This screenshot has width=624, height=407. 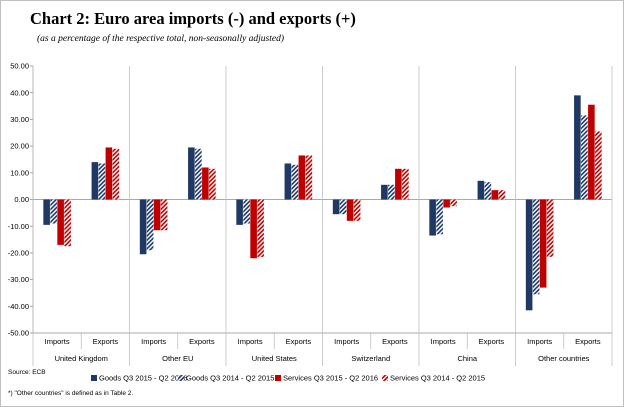 I want to click on legend-label: Services Q3 2015 - Q2 2016, so click(x=330, y=378).